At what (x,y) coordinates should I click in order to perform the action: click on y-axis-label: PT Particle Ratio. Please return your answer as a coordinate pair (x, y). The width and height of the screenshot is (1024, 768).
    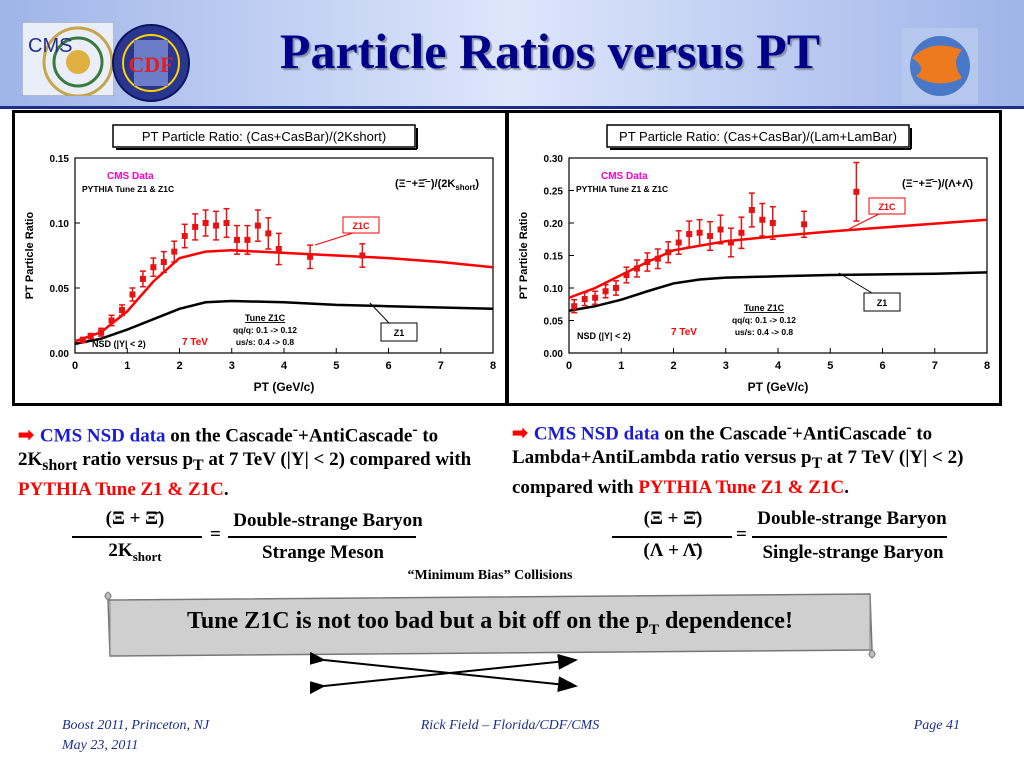
    Looking at the image, I should click on (524, 256).